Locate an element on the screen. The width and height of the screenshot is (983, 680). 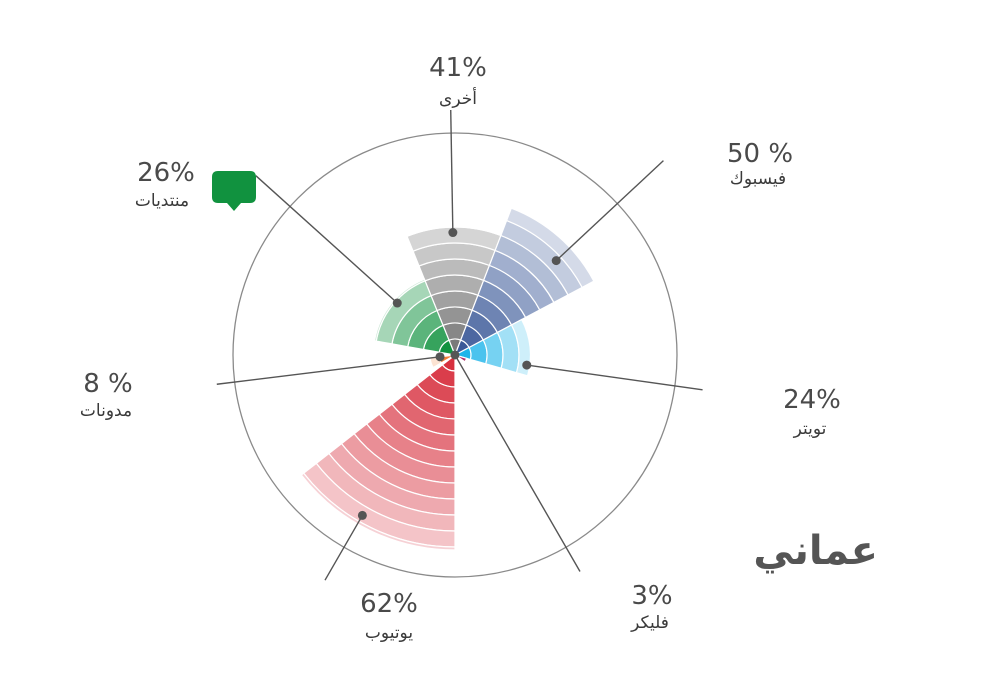
leader-line-facebook is located at coordinates (609, 211).